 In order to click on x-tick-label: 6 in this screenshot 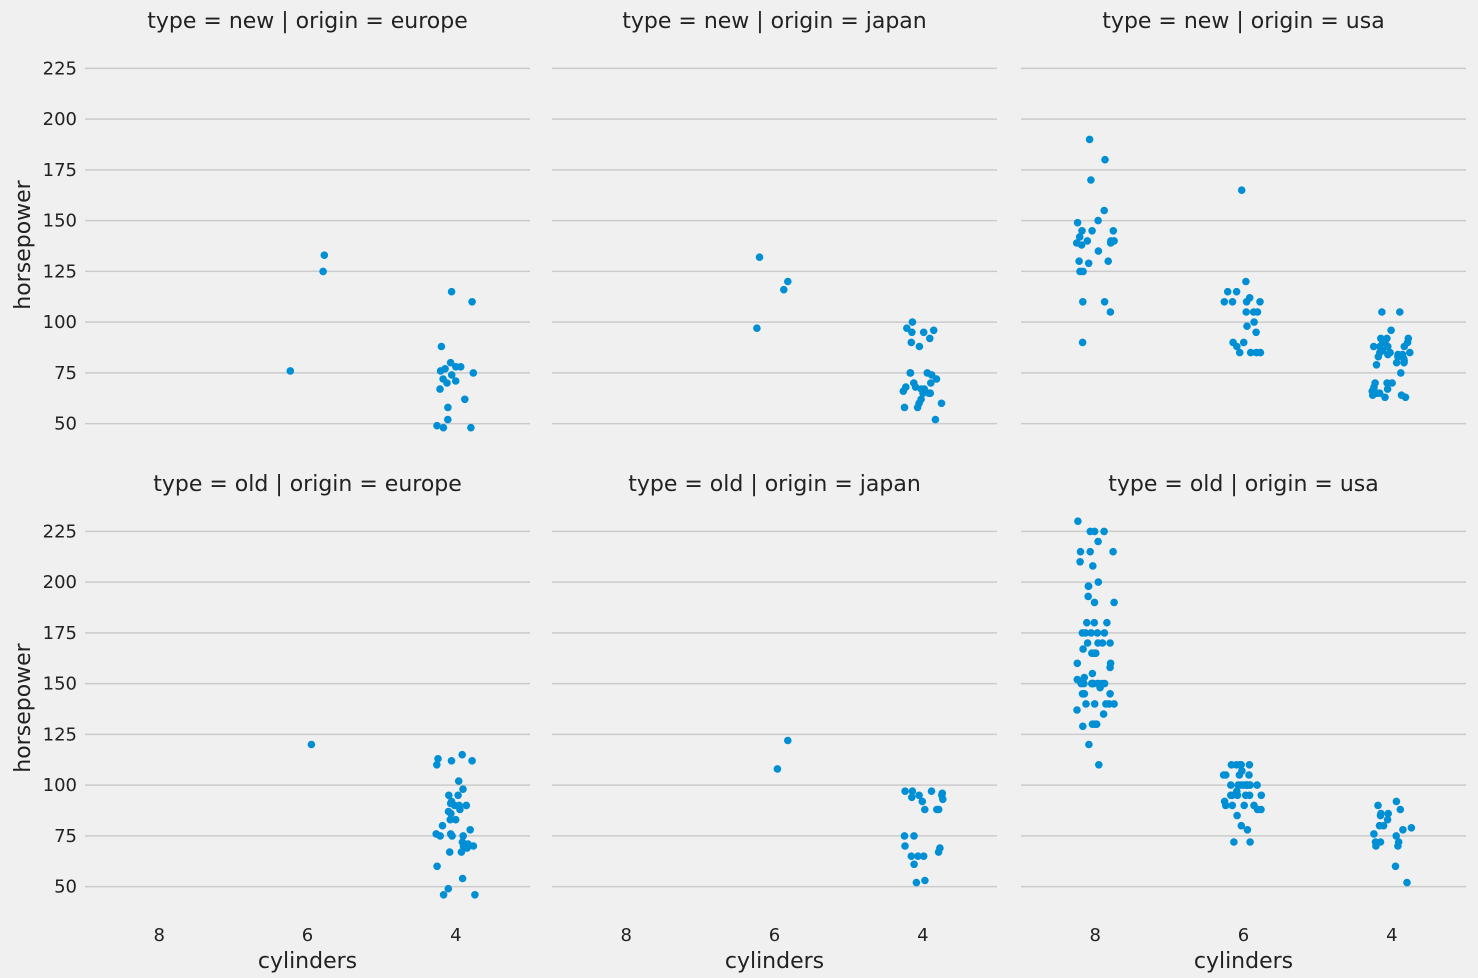, I will do `click(774, 935)`.